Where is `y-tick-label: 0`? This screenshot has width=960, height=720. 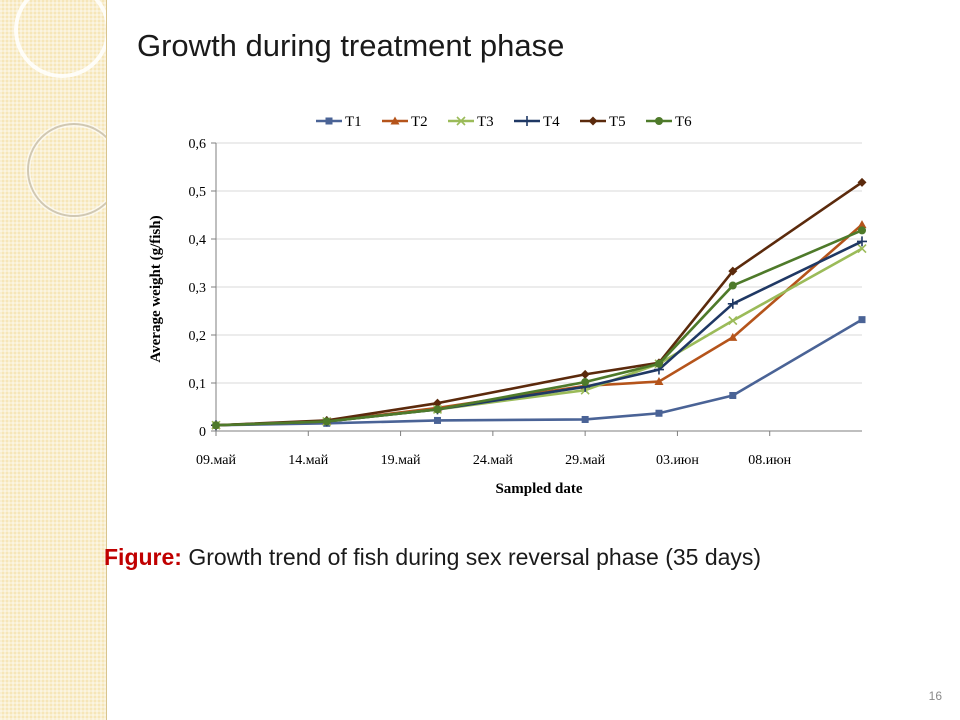
y-tick-label: 0 is located at coordinates (202, 432).